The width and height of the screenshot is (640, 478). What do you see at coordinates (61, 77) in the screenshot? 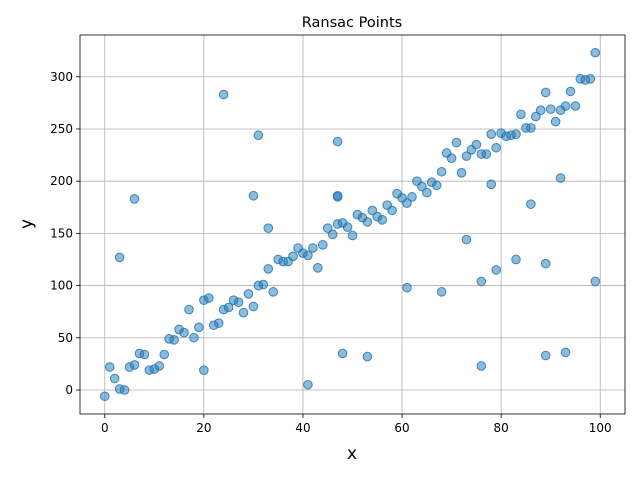
I see `y-tick-label: 300` at bounding box center [61, 77].